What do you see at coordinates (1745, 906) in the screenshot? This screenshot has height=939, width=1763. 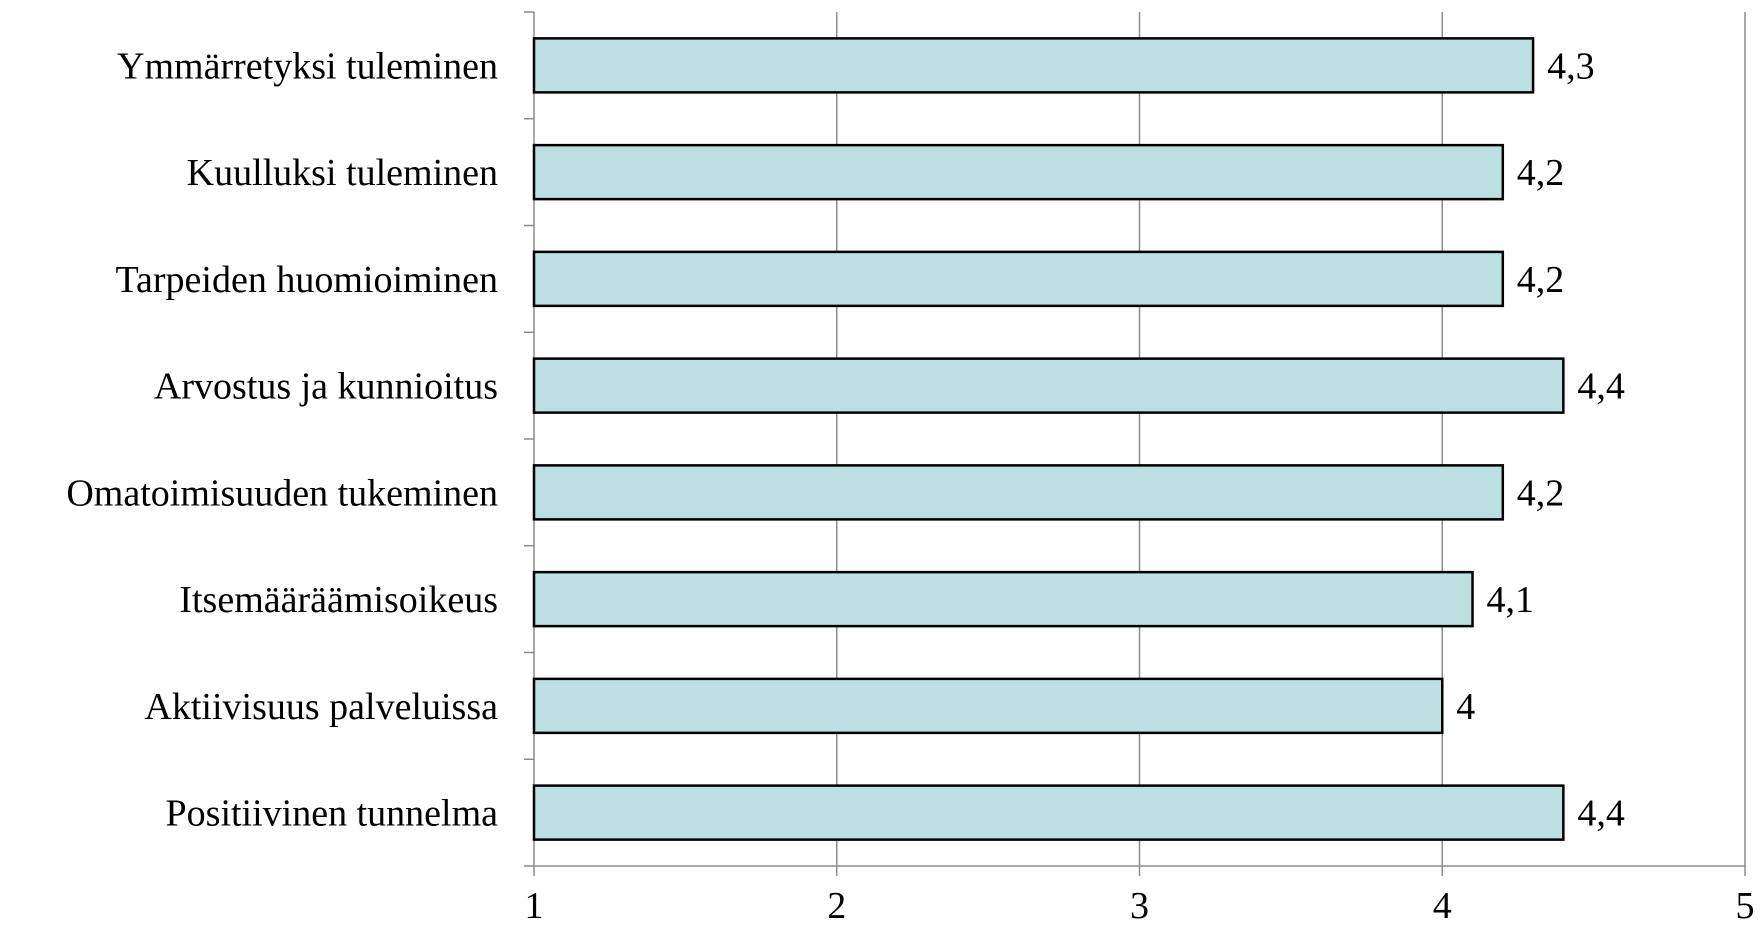 I see `x-tick-label: 5` at bounding box center [1745, 906].